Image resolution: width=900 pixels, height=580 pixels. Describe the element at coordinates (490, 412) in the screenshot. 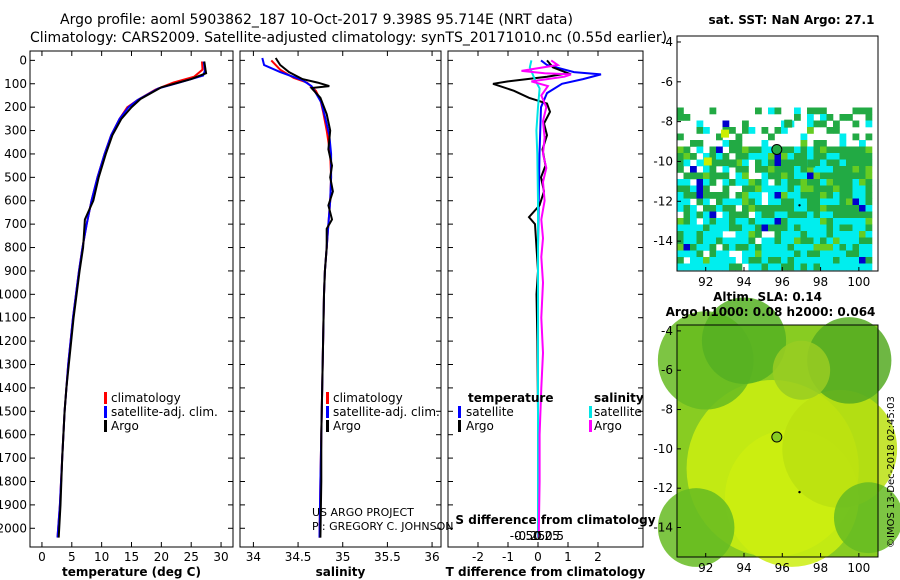

I see `legend-label: satellite` at that location.